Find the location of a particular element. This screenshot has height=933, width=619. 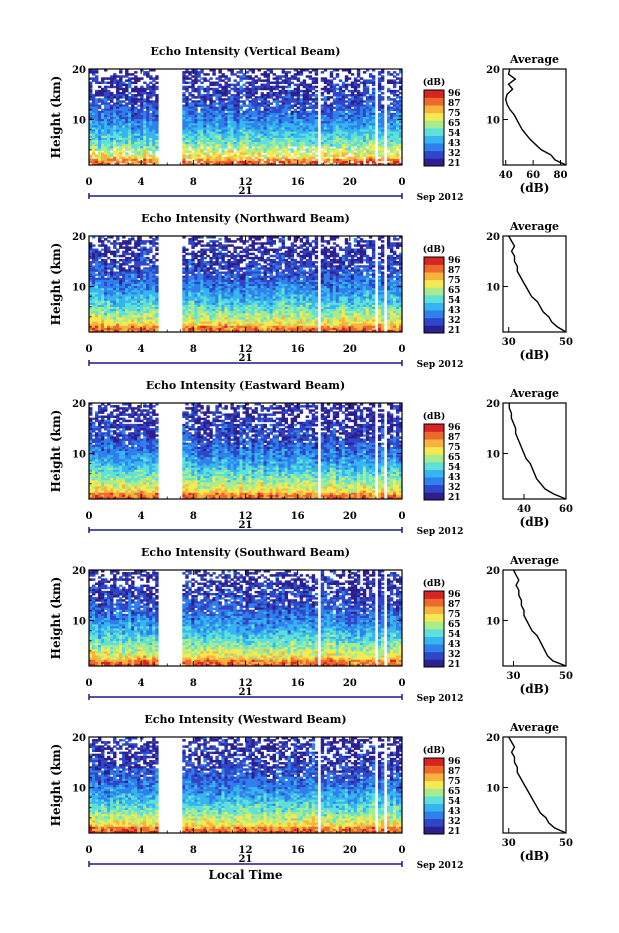

heatmap-cells is located at coordinates (245, 284).